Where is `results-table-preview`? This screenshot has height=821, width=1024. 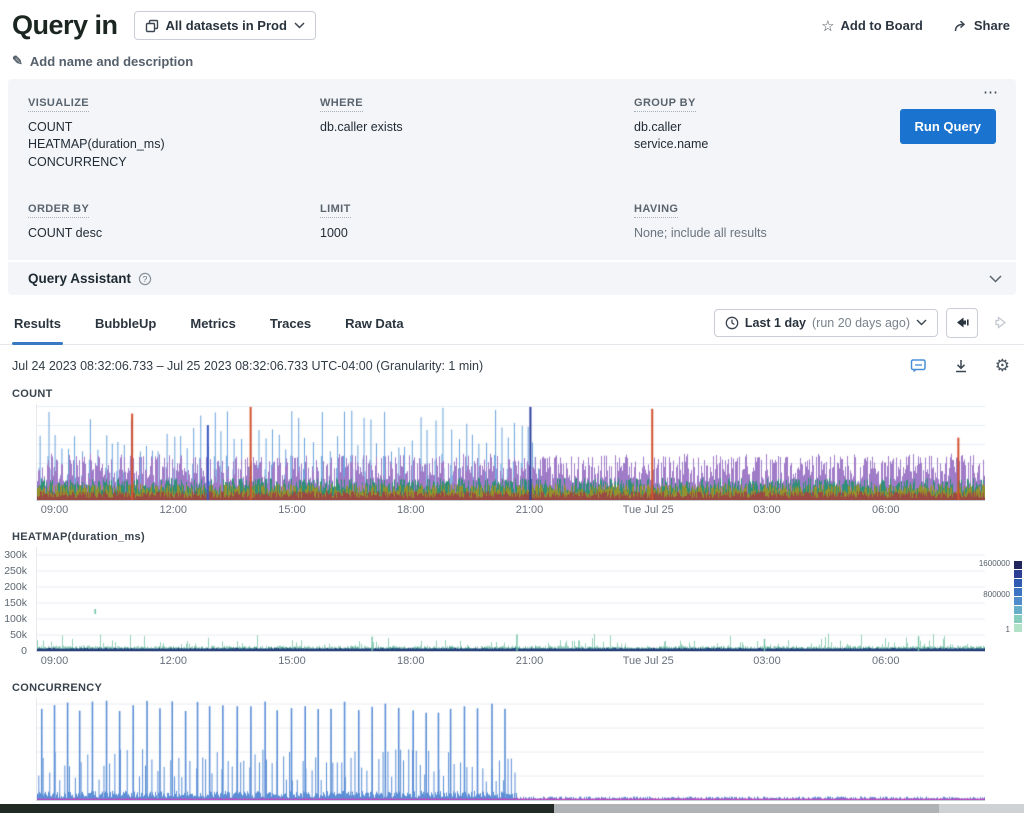 results-table-preview is located at coordinates (277, 808).